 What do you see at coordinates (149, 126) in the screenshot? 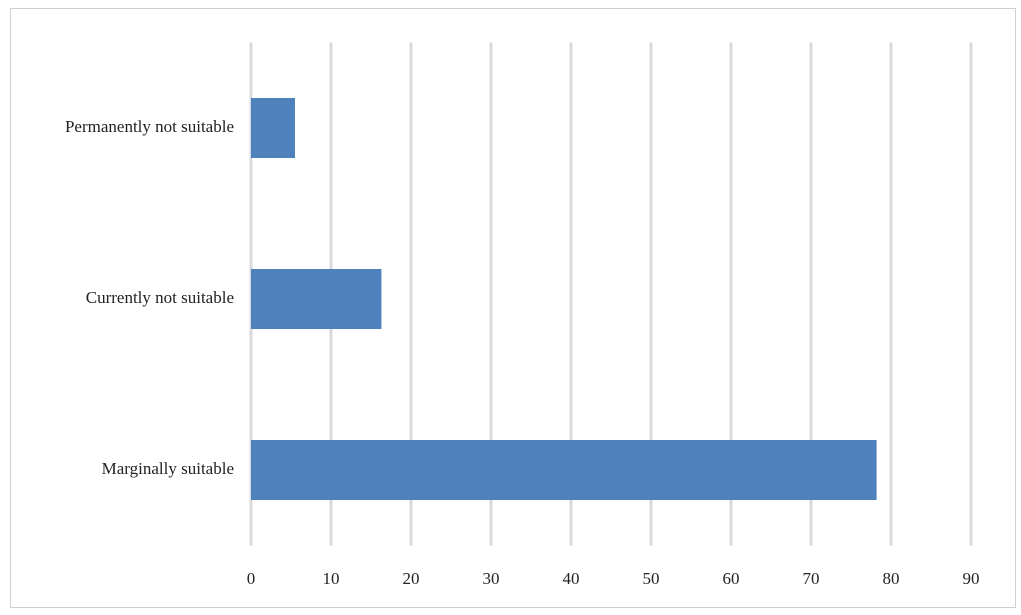
I see `y-tick-label: Permanently not suitable` at bounding box center [149, 126].